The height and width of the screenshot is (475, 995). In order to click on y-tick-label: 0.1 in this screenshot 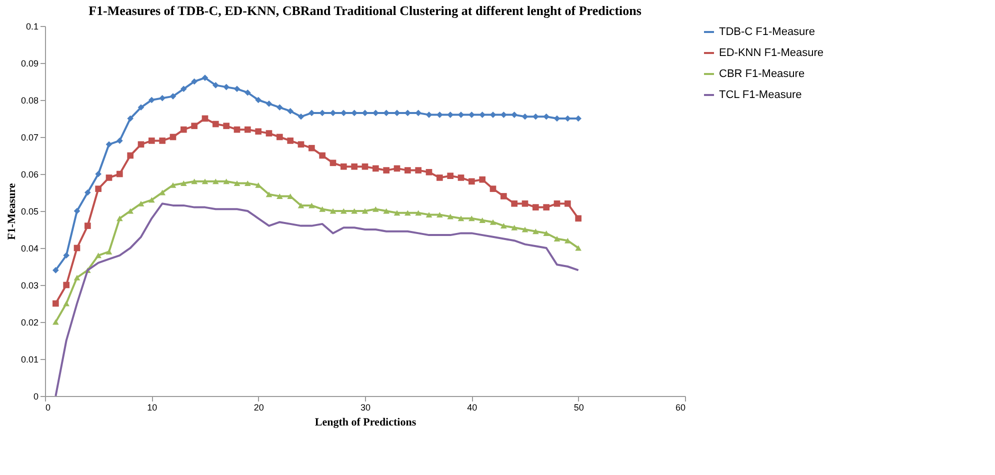, I will do `click(32, 27)`.